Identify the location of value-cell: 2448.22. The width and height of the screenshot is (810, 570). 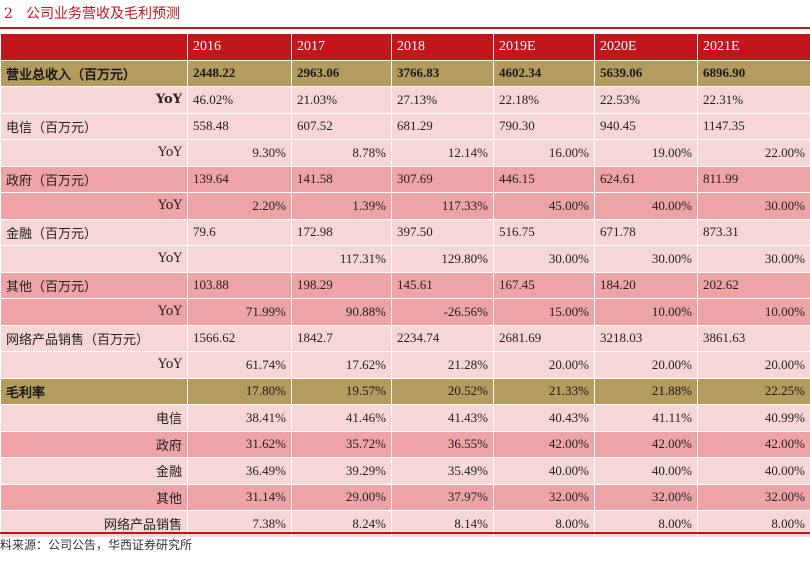
(239, 73).